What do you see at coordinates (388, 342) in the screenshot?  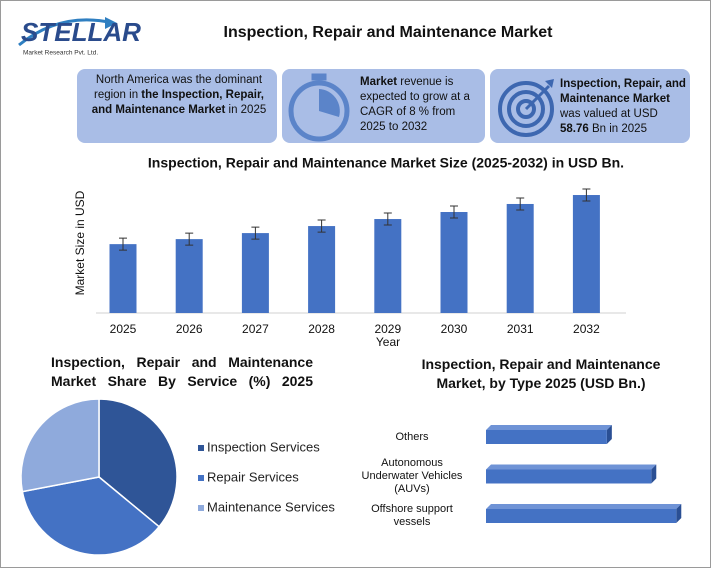 I see `x-axis-label: Year` at bounding box center [388, 342].